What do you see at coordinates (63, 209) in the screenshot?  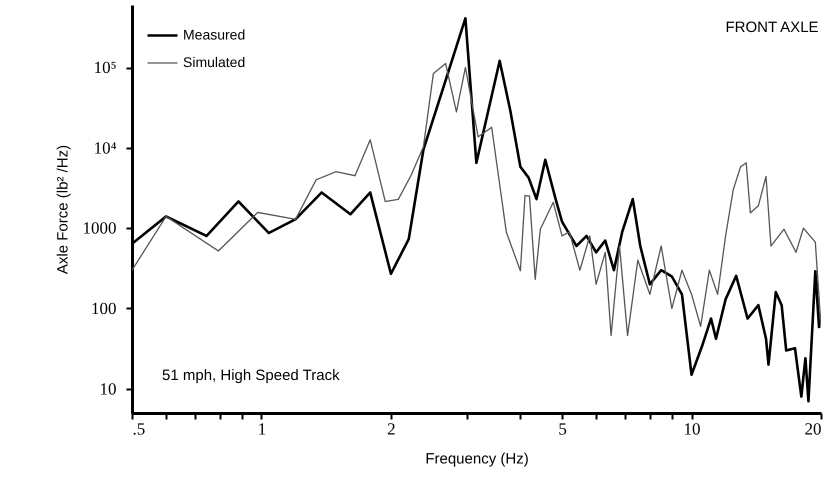 I see `y-axis-title: Axle Force (lb² /Hz)` at bounding box center [63, 209].